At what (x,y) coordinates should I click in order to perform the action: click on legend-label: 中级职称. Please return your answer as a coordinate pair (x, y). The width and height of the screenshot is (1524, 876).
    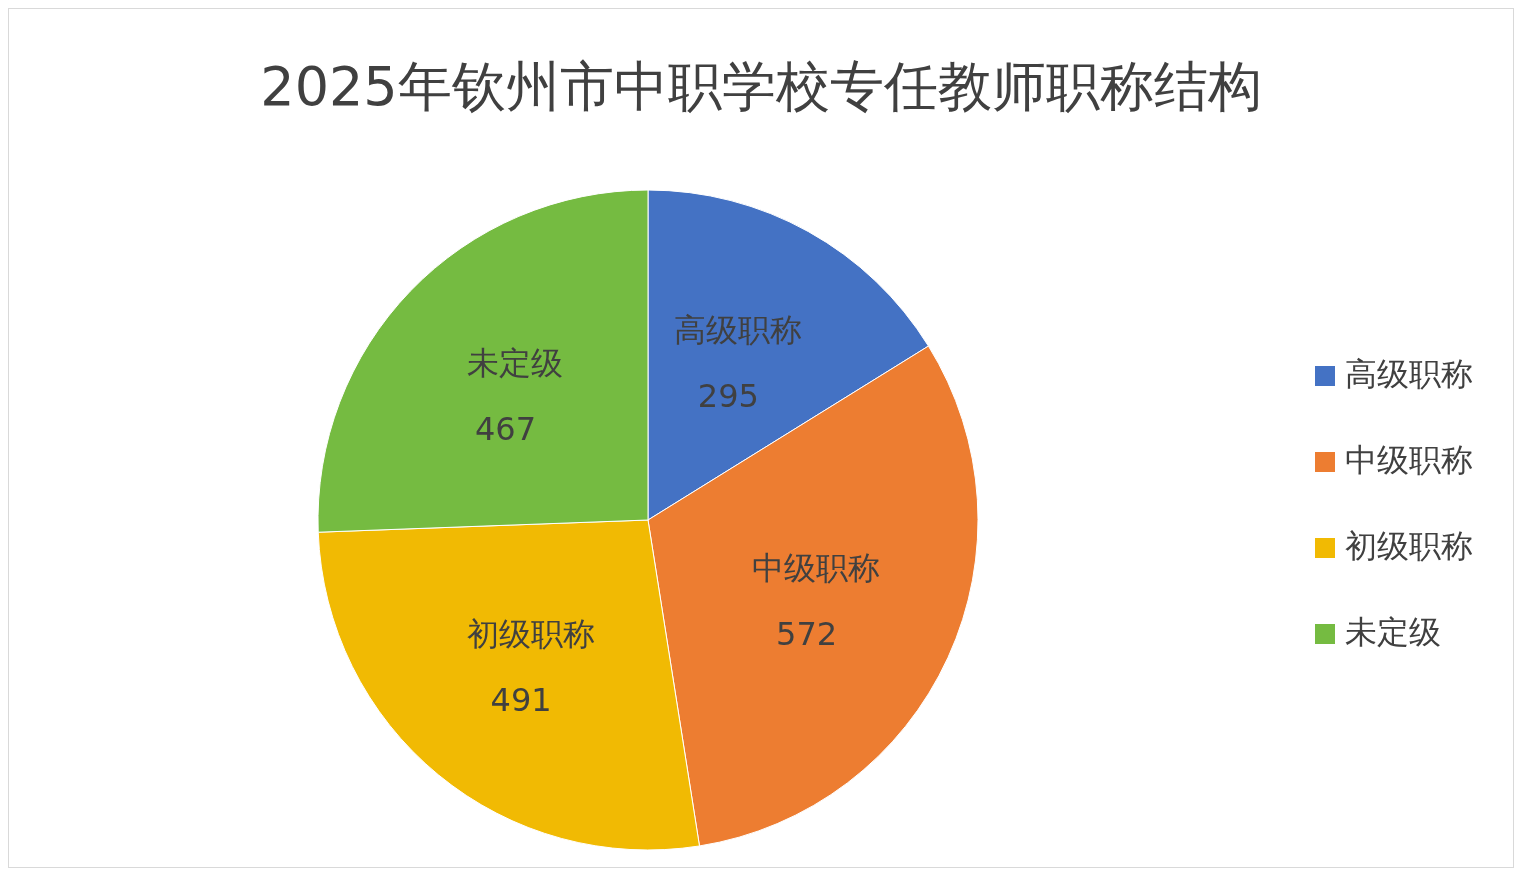
    Looking at the image, I should click on (1409, 460).